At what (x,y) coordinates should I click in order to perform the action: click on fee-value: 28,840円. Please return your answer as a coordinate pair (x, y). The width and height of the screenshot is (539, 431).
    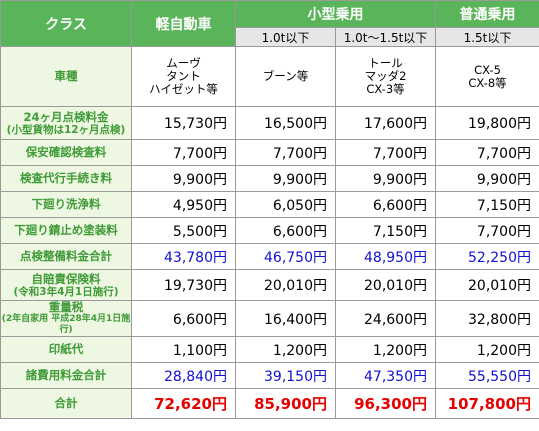
    Looking at the image, I should click on (183, 375).